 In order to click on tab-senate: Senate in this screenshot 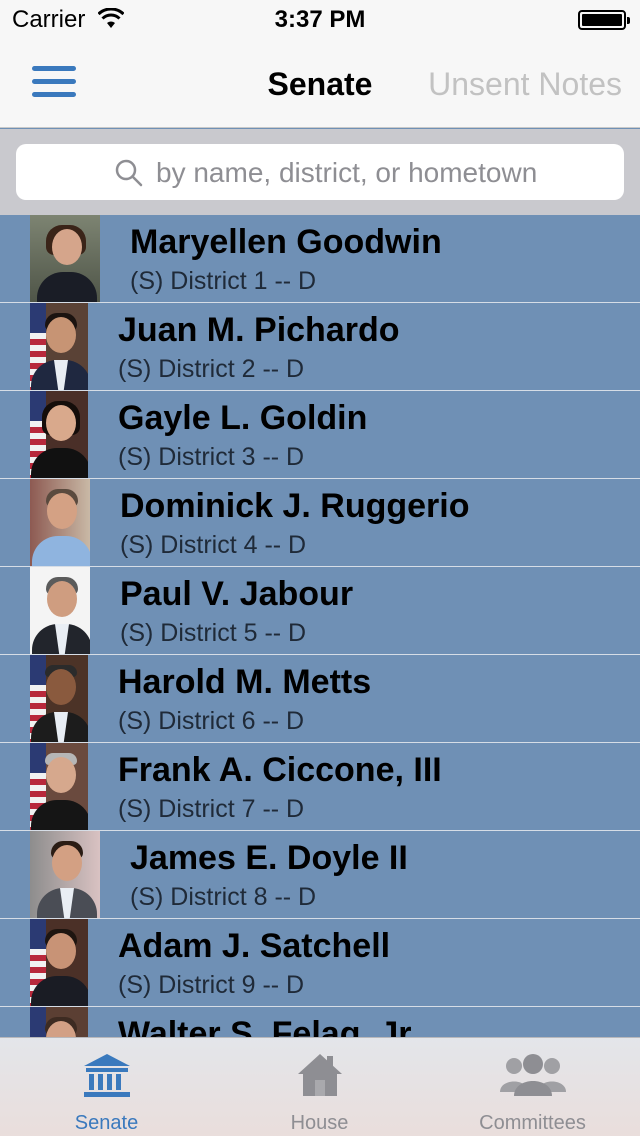, I will do `click(106, 1087)`.